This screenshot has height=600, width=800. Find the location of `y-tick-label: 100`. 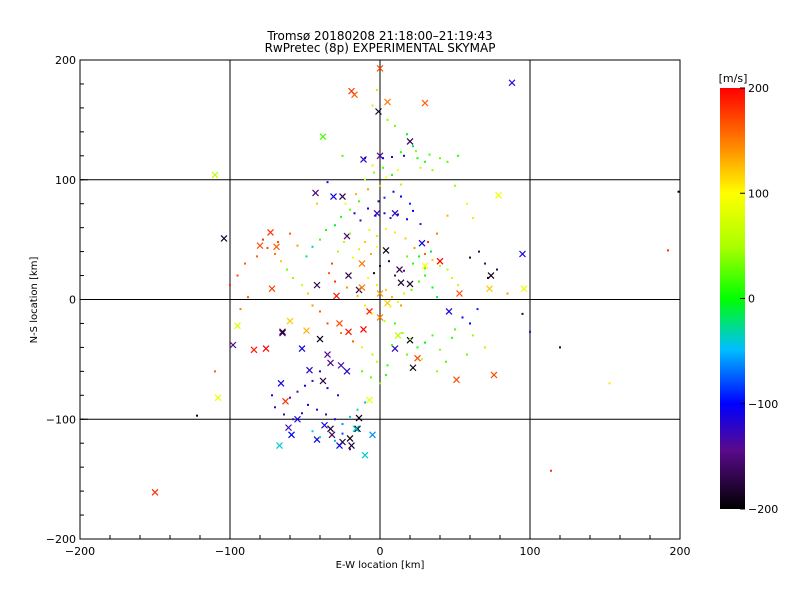

y-tick-label: 100 is located at coordinates (65, 180).